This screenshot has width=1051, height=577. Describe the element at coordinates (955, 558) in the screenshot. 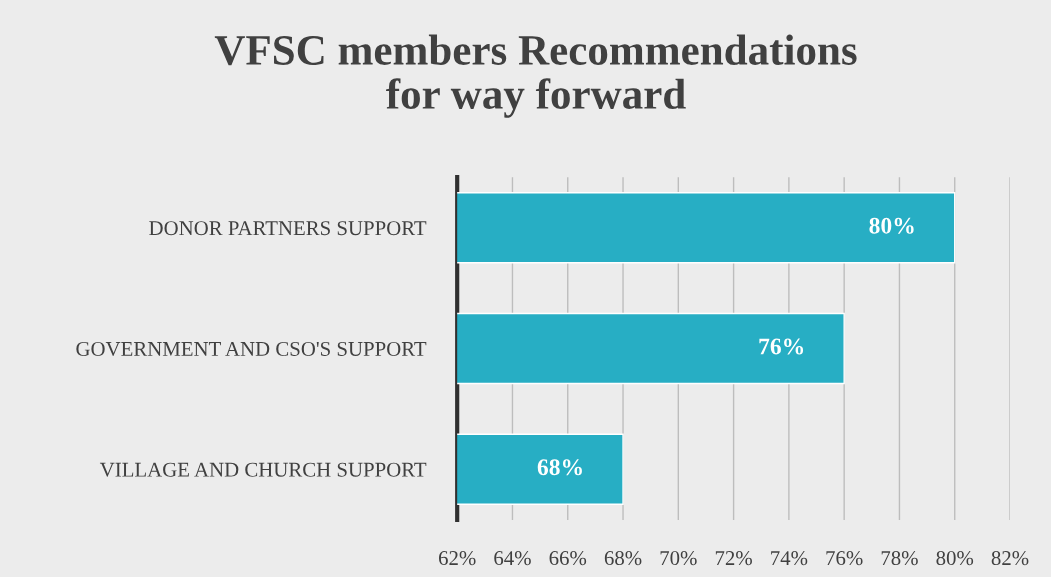

I see `x-tick-label: 80%` at that location.